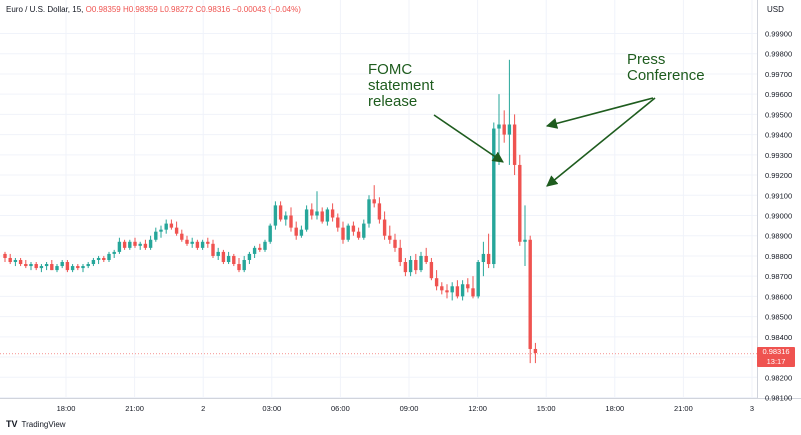 This screenshot has width=801, height=435. I want to click on price-tick-label: 0.99600, so click(778, 94).